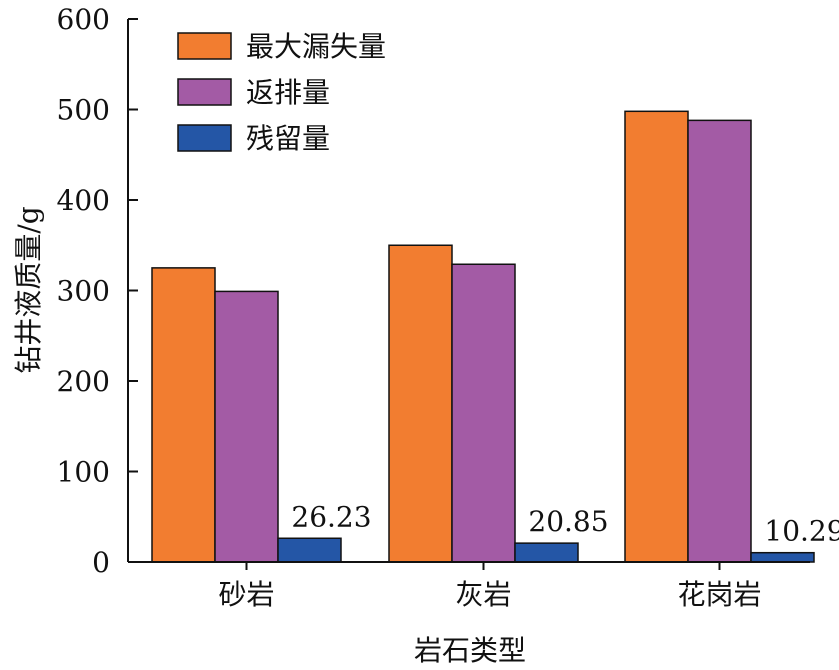 The image size is (839, 670). I want to click on x-axis-ticks: 砂岩 灰岩 花岗岩, so click(490, 586).